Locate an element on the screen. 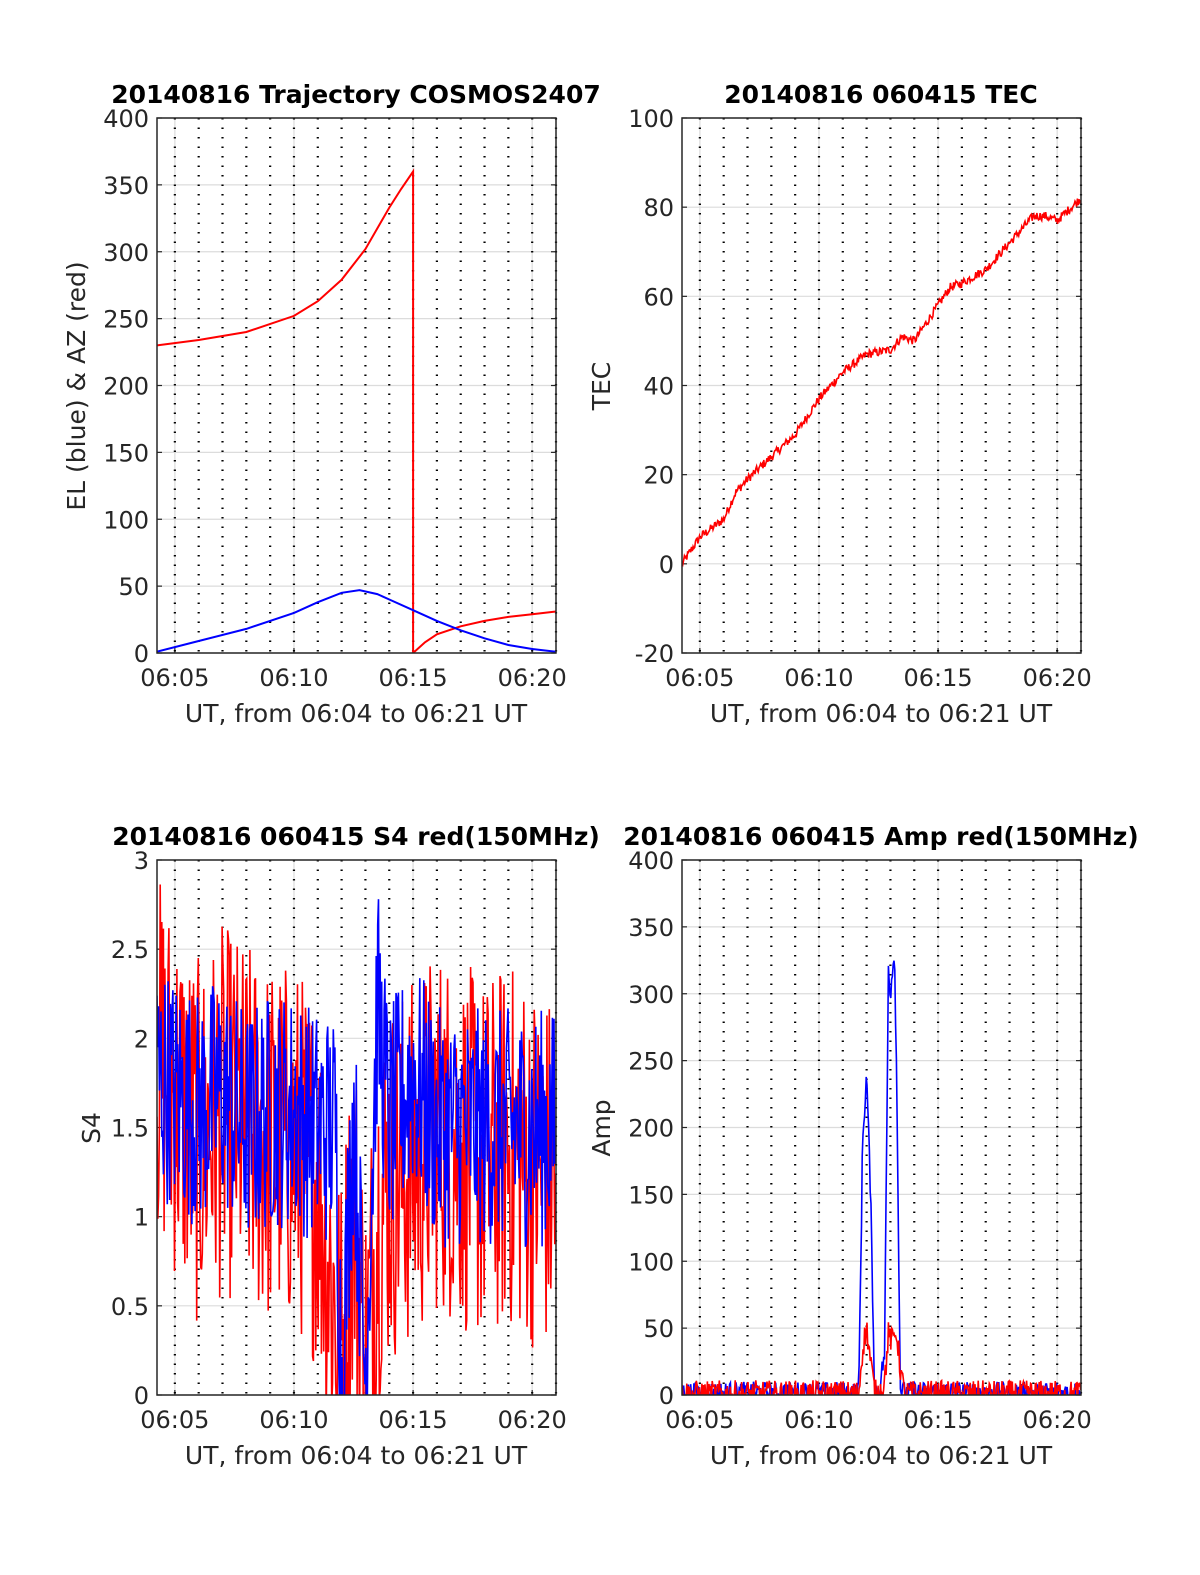 This screenshot has width=1200, height=1575. chart-title: 20140816 Trajectory COSMOS2407 is located at coordinates (356, 94).